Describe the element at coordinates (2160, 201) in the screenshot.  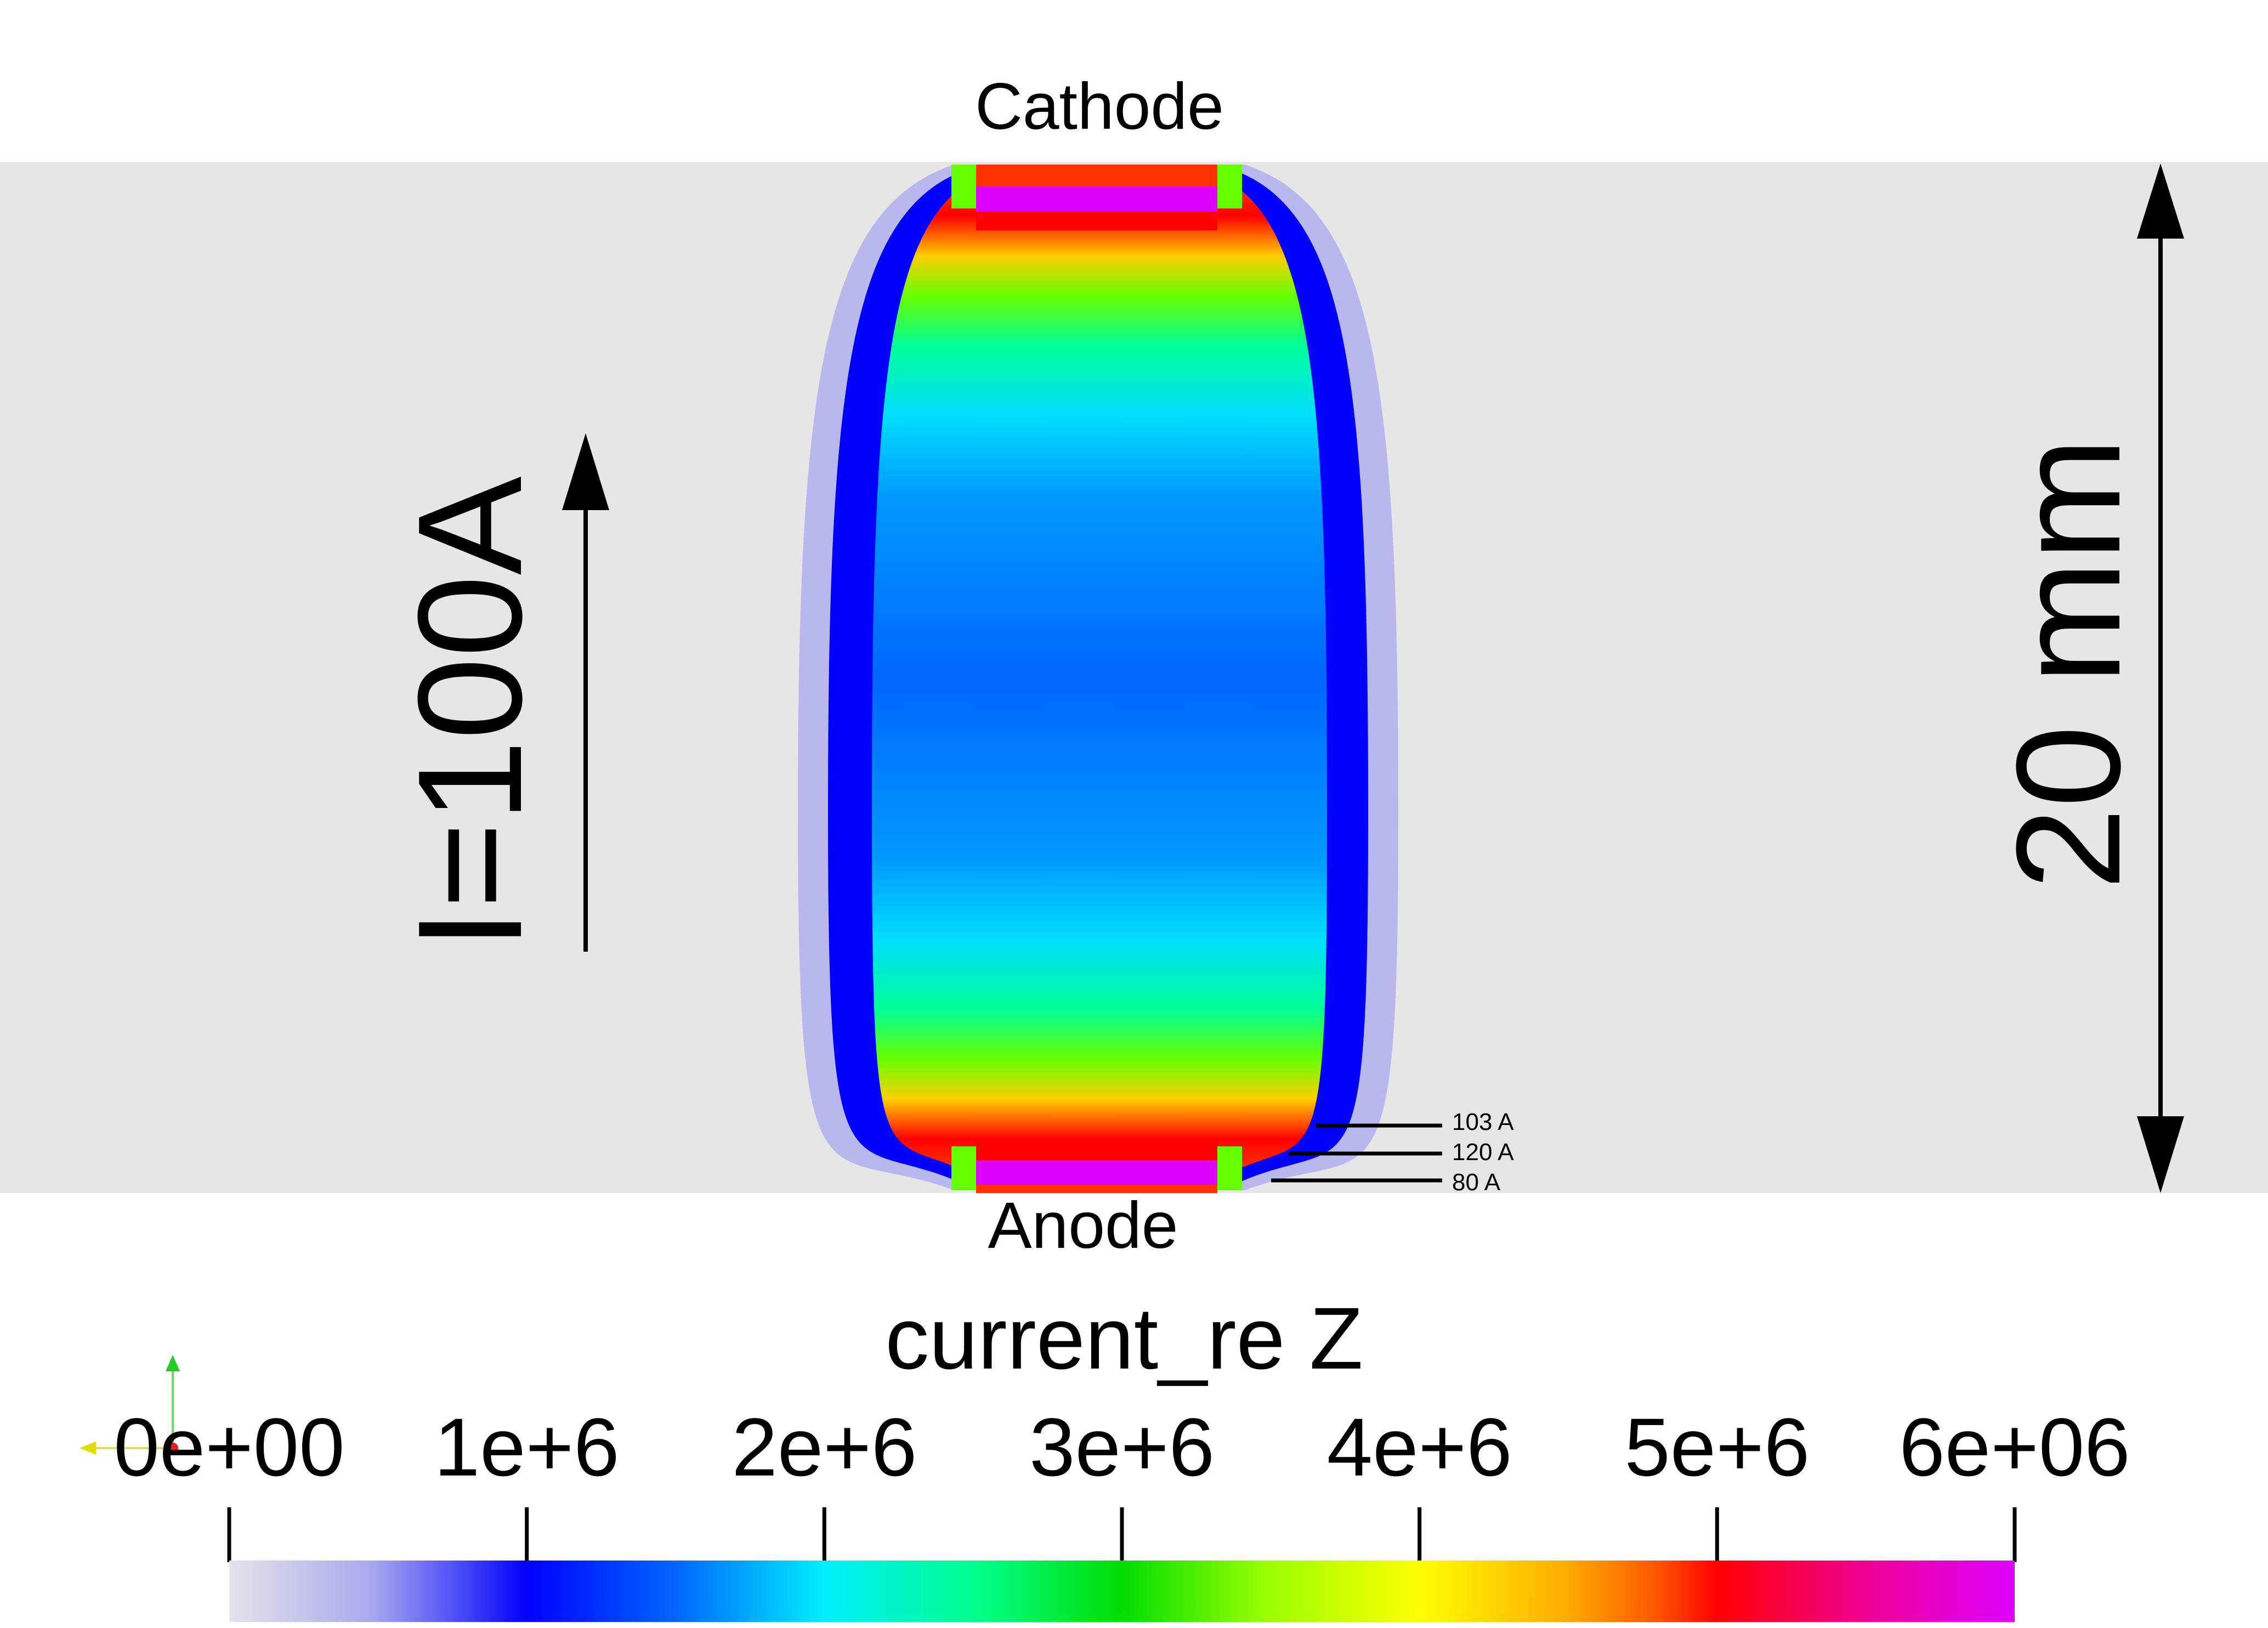
I see `dimension-arrow-top` at that location.